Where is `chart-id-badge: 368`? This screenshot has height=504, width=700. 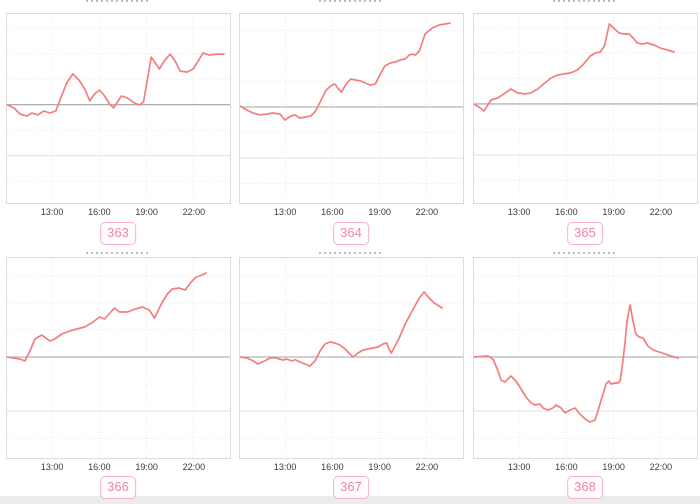
chart-id-badge: 368 is located at coordinates (585, 487).